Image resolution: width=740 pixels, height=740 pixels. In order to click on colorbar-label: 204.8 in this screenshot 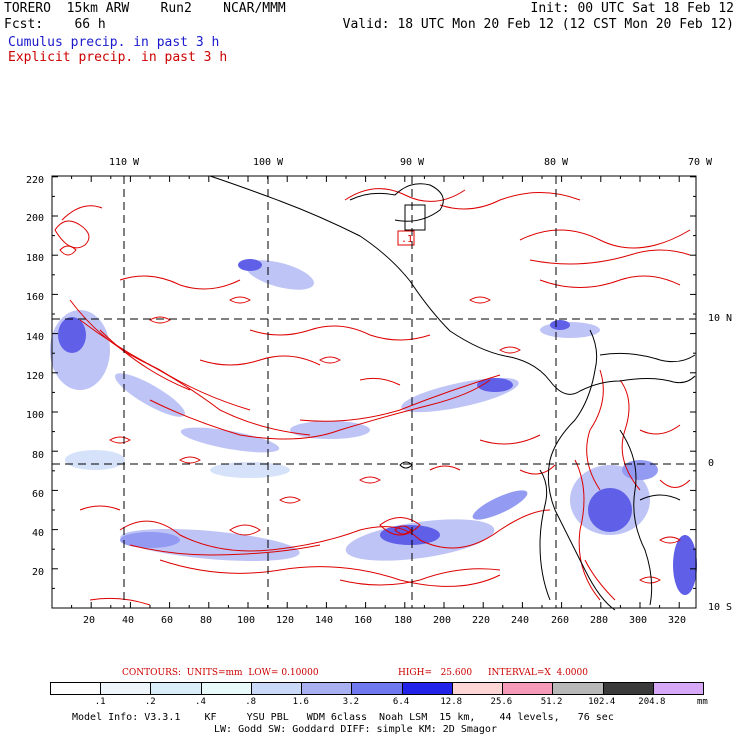, I will do `click(652, 702)`.